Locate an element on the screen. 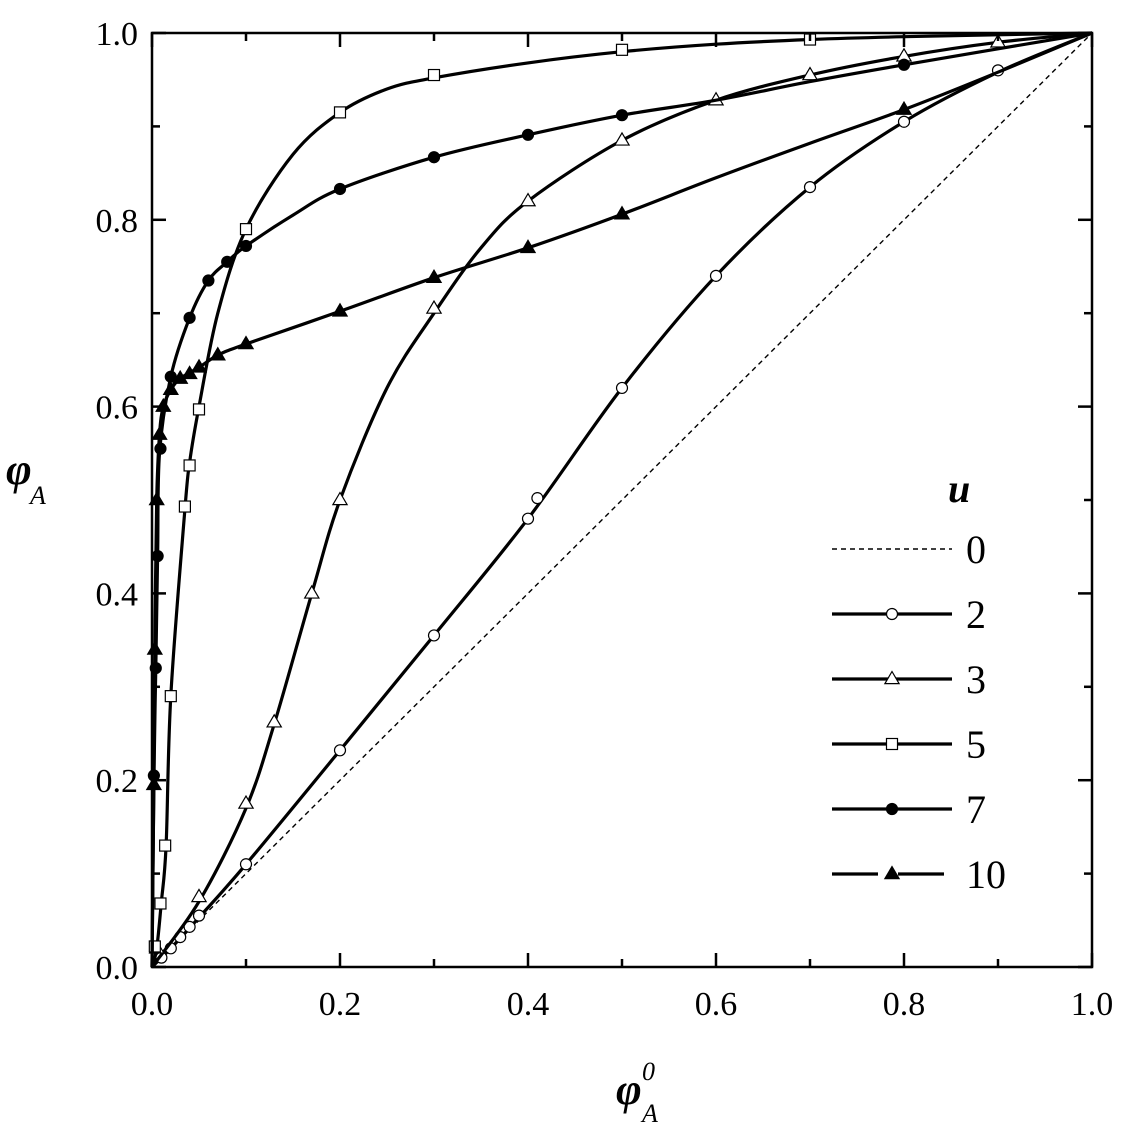 Image resolution: width=1134 pixels, height=1136 pixels. legend-label: 3 is located at coordinates (976, 679).